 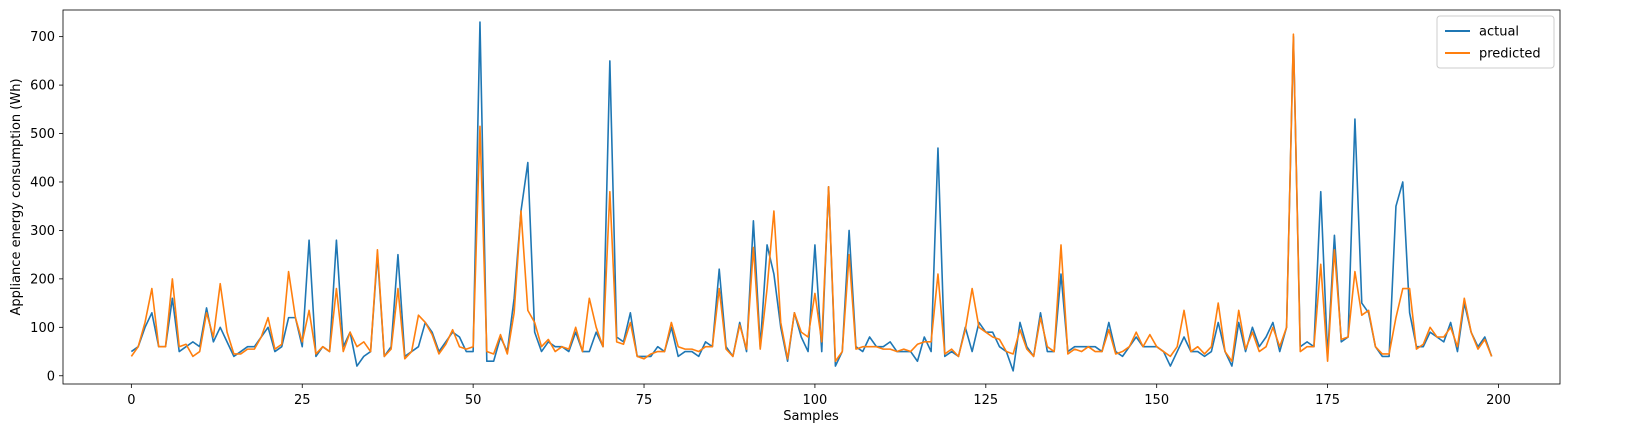 What do you see at coordinates (42, 134) in the screenshot?
I see `y-tick-label: 500` at bounding box center [42, 134].